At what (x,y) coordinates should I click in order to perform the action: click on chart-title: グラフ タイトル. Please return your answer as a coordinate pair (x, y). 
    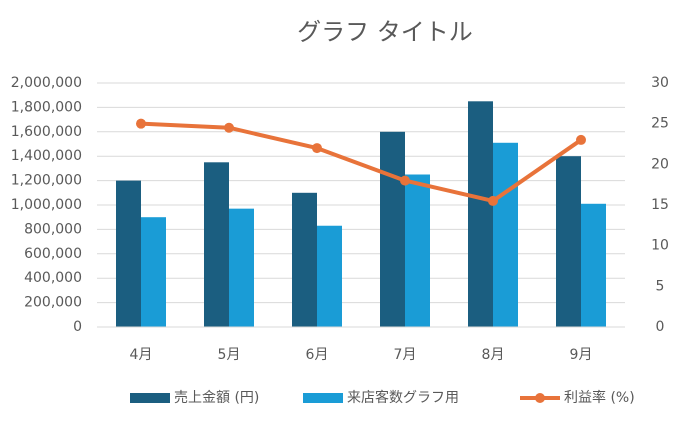
    Looking at the image, I should click on (385, 32).